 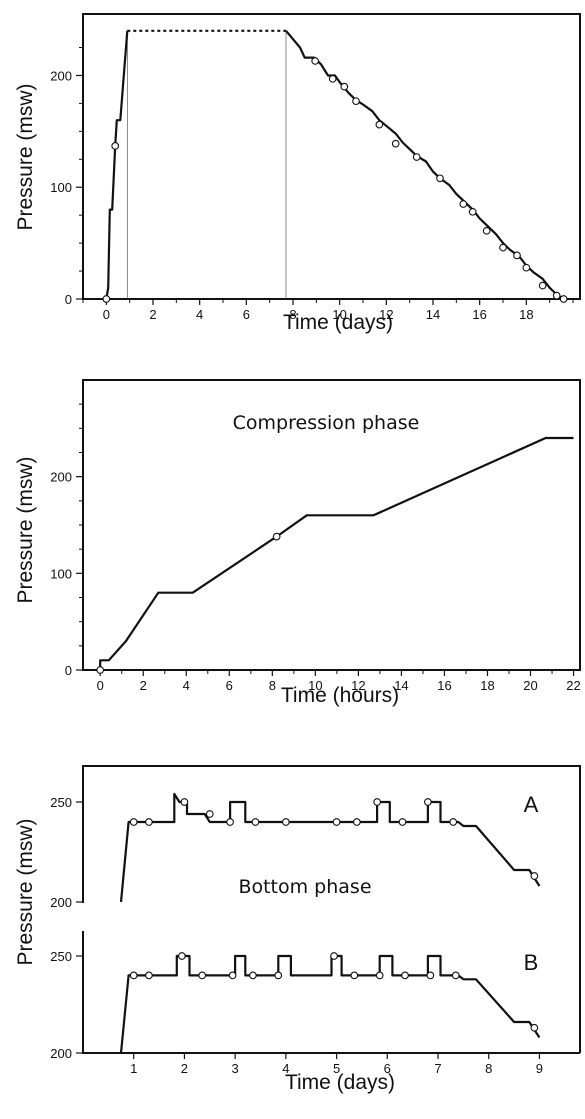 I want to click on panel-1-y-tick-label: 100, so click(x=61, y=187).